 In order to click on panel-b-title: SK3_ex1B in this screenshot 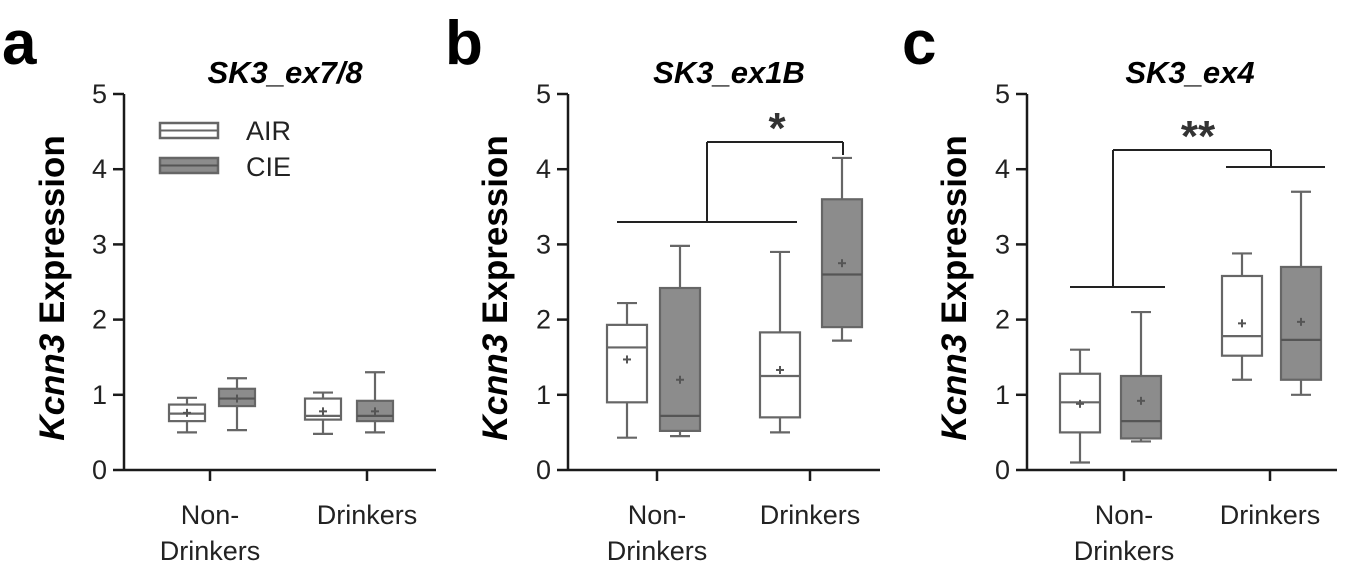, I will do `click(729, 72)`.